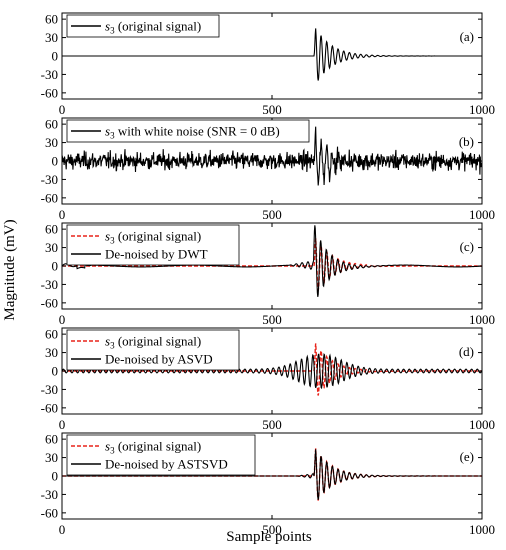  What do you see at coordinates (192, 132) in the screenshot?
I see `legend-label: s3 with white noise (SNR = 0 dB)` at bounding box center [192, 132].